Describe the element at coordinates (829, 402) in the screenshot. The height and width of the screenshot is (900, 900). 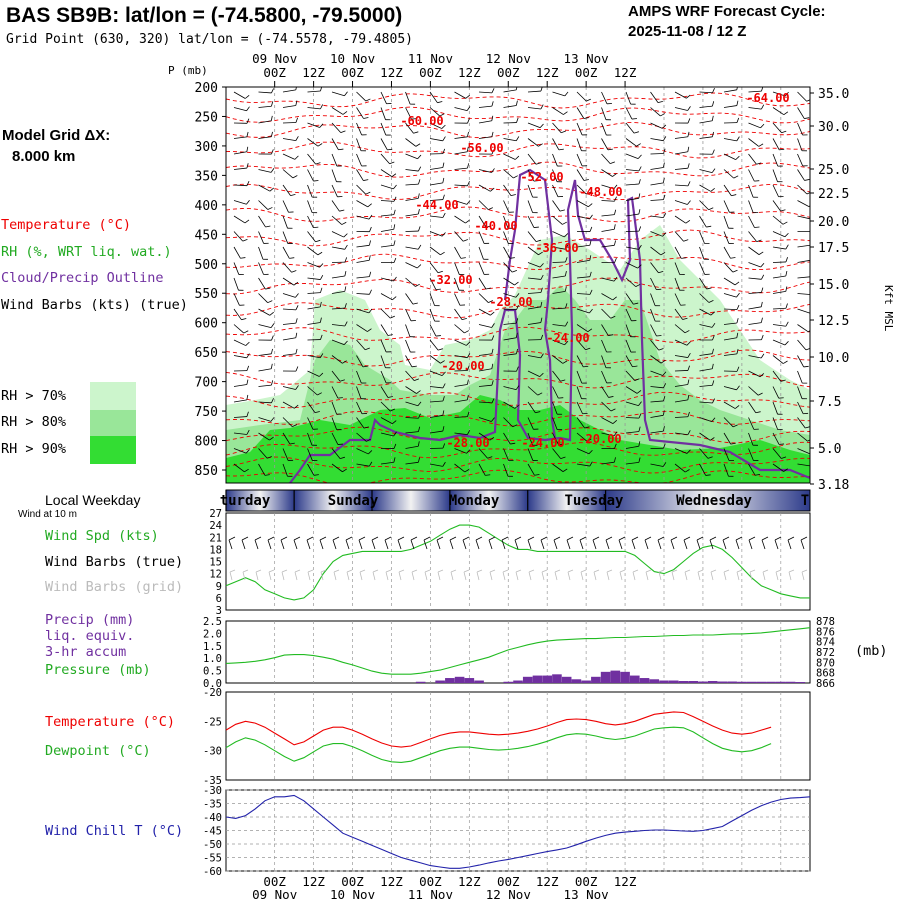
I see `kft-tick-label: 7.5` at that location.